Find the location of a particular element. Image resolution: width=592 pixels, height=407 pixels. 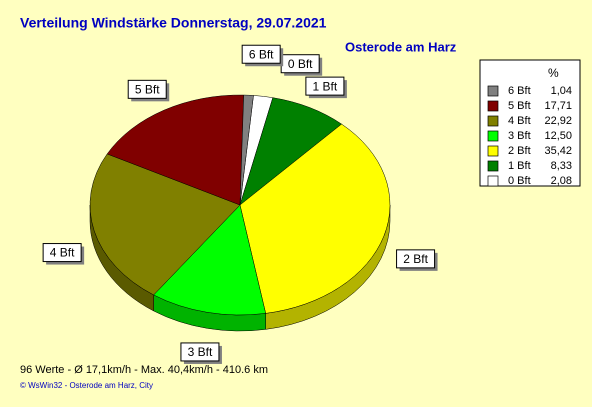

legend-value: 2,08 is located at coordinates (561, 181).